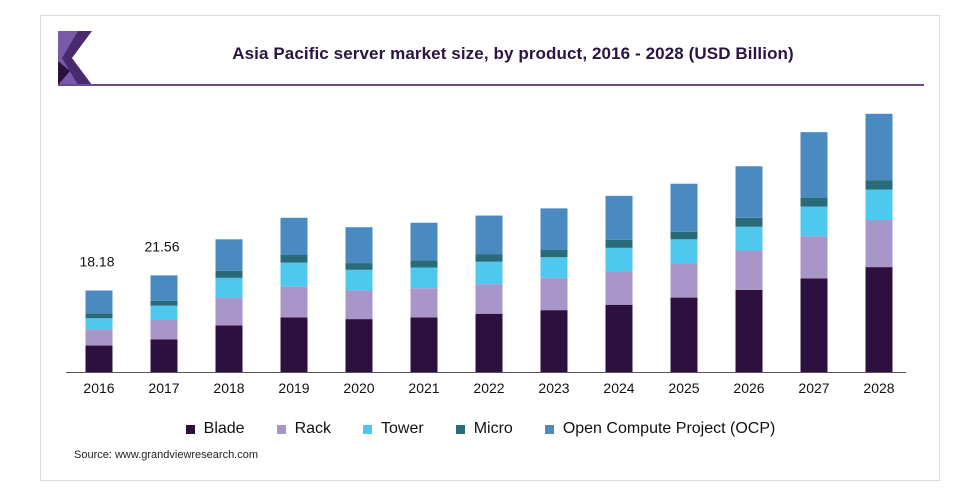  Describe the element at coordinates (669, 428) in the screenshot. I see `legend-label-ocp: Open Compute Project (OCP)` at that location.